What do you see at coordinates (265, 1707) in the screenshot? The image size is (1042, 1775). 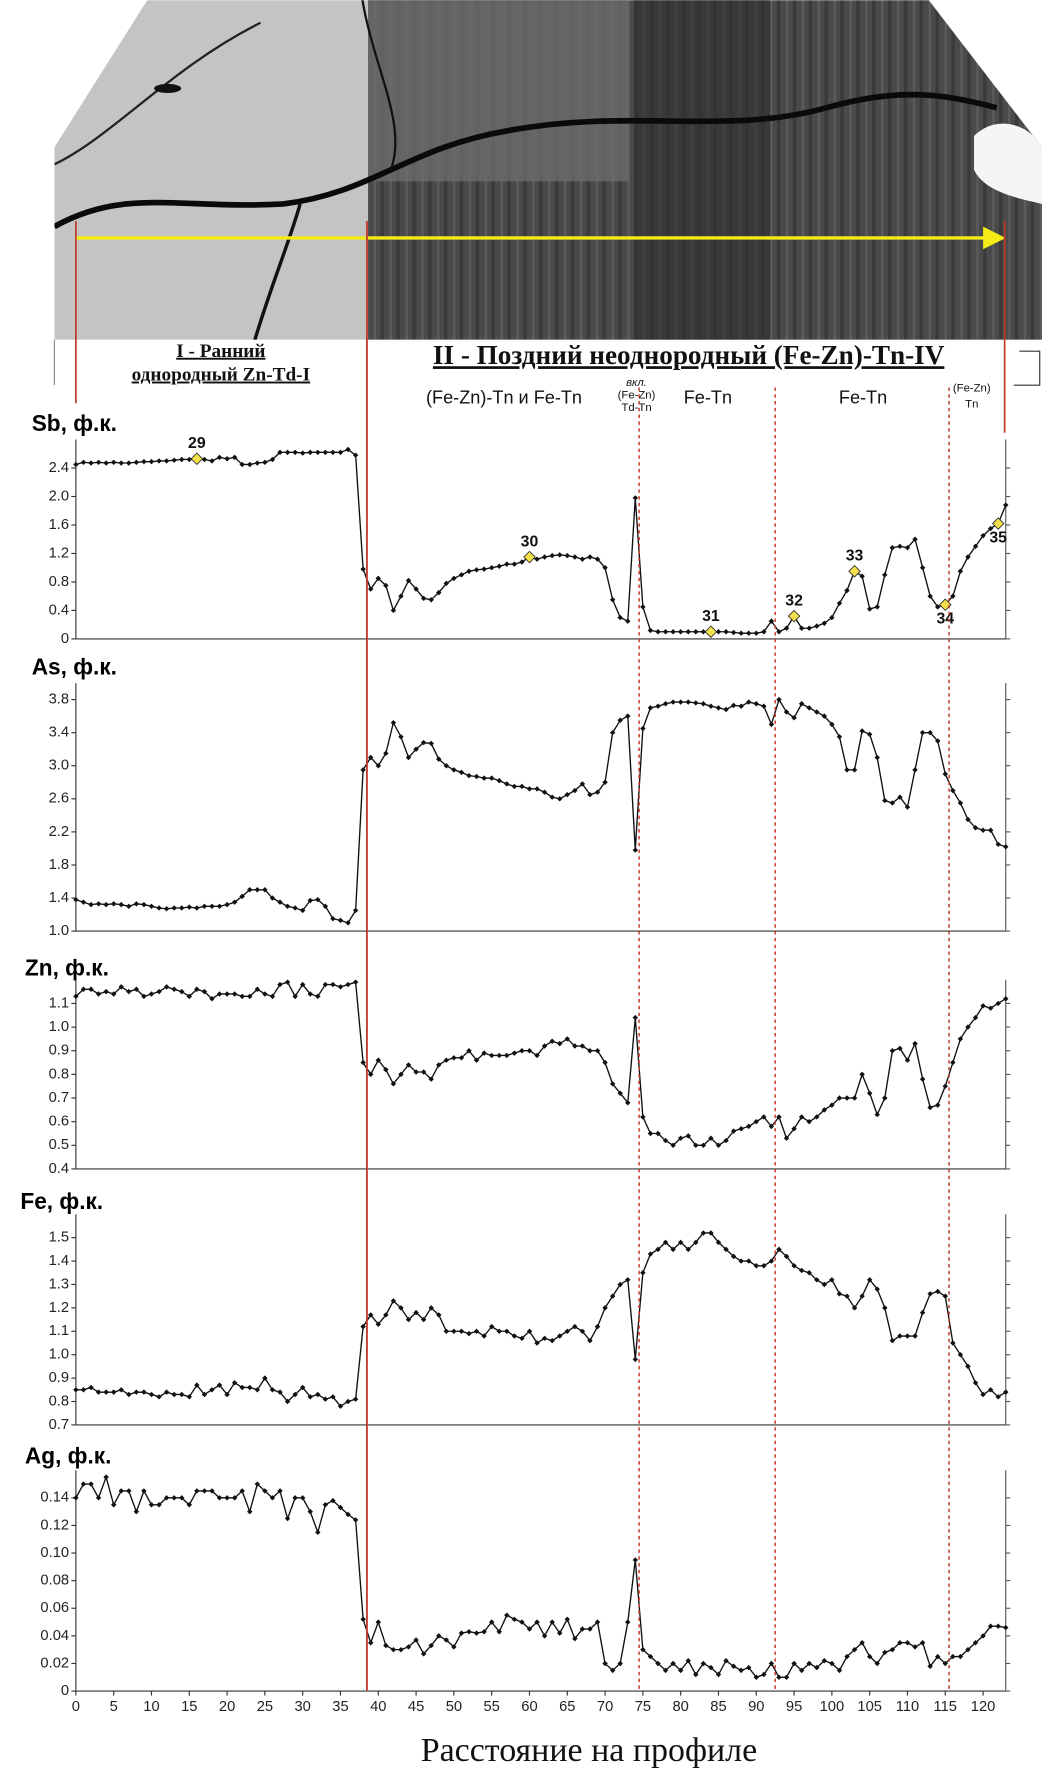 I see `x-tick-label: 25` at bounding box center [265, 1707].